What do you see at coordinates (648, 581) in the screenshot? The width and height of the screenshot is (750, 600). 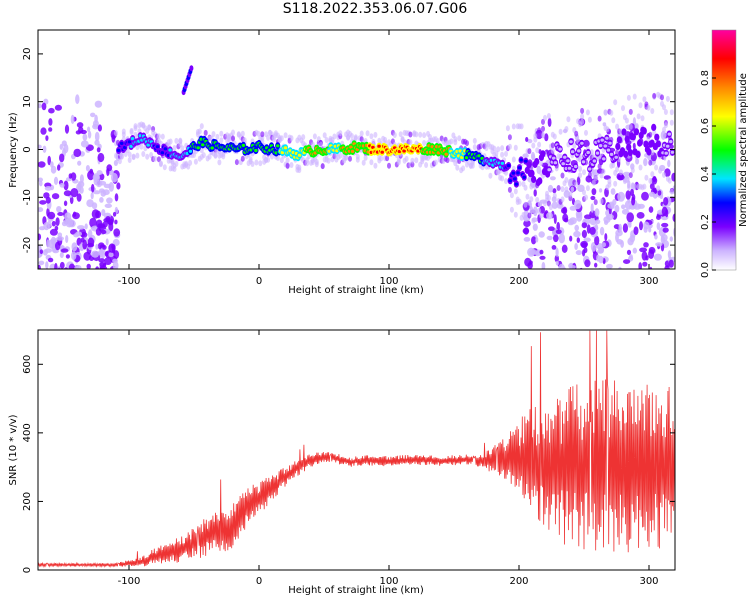 I see `snr-x-tick-label: 300` at bounding box center [648, 581].